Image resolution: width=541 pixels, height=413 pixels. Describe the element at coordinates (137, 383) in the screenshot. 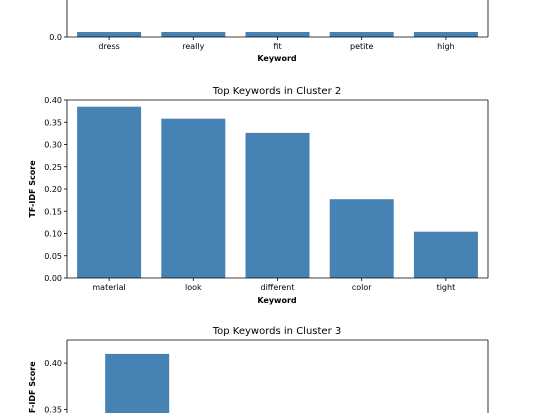

I see `bar-bar1` at that location.